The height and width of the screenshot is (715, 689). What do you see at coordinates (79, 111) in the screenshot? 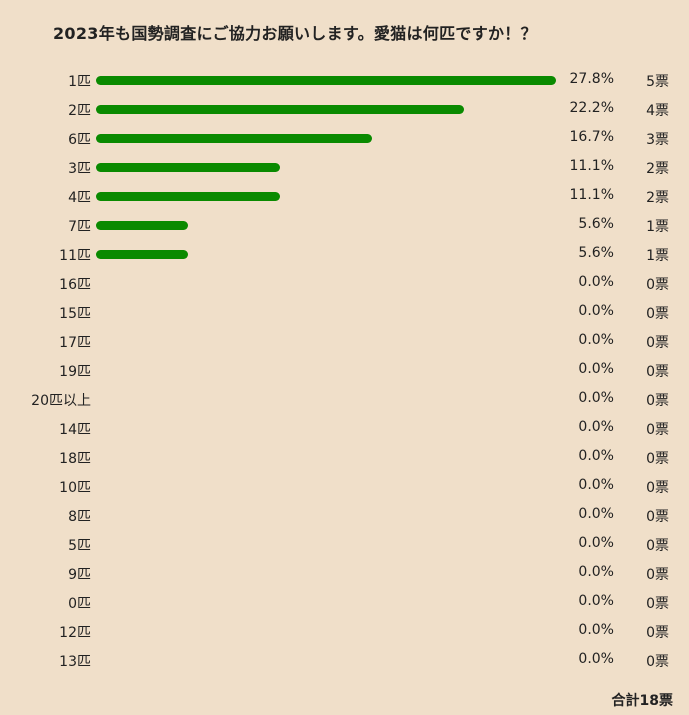
I see `category-label: 2匹` at bounding box center [79, 111].